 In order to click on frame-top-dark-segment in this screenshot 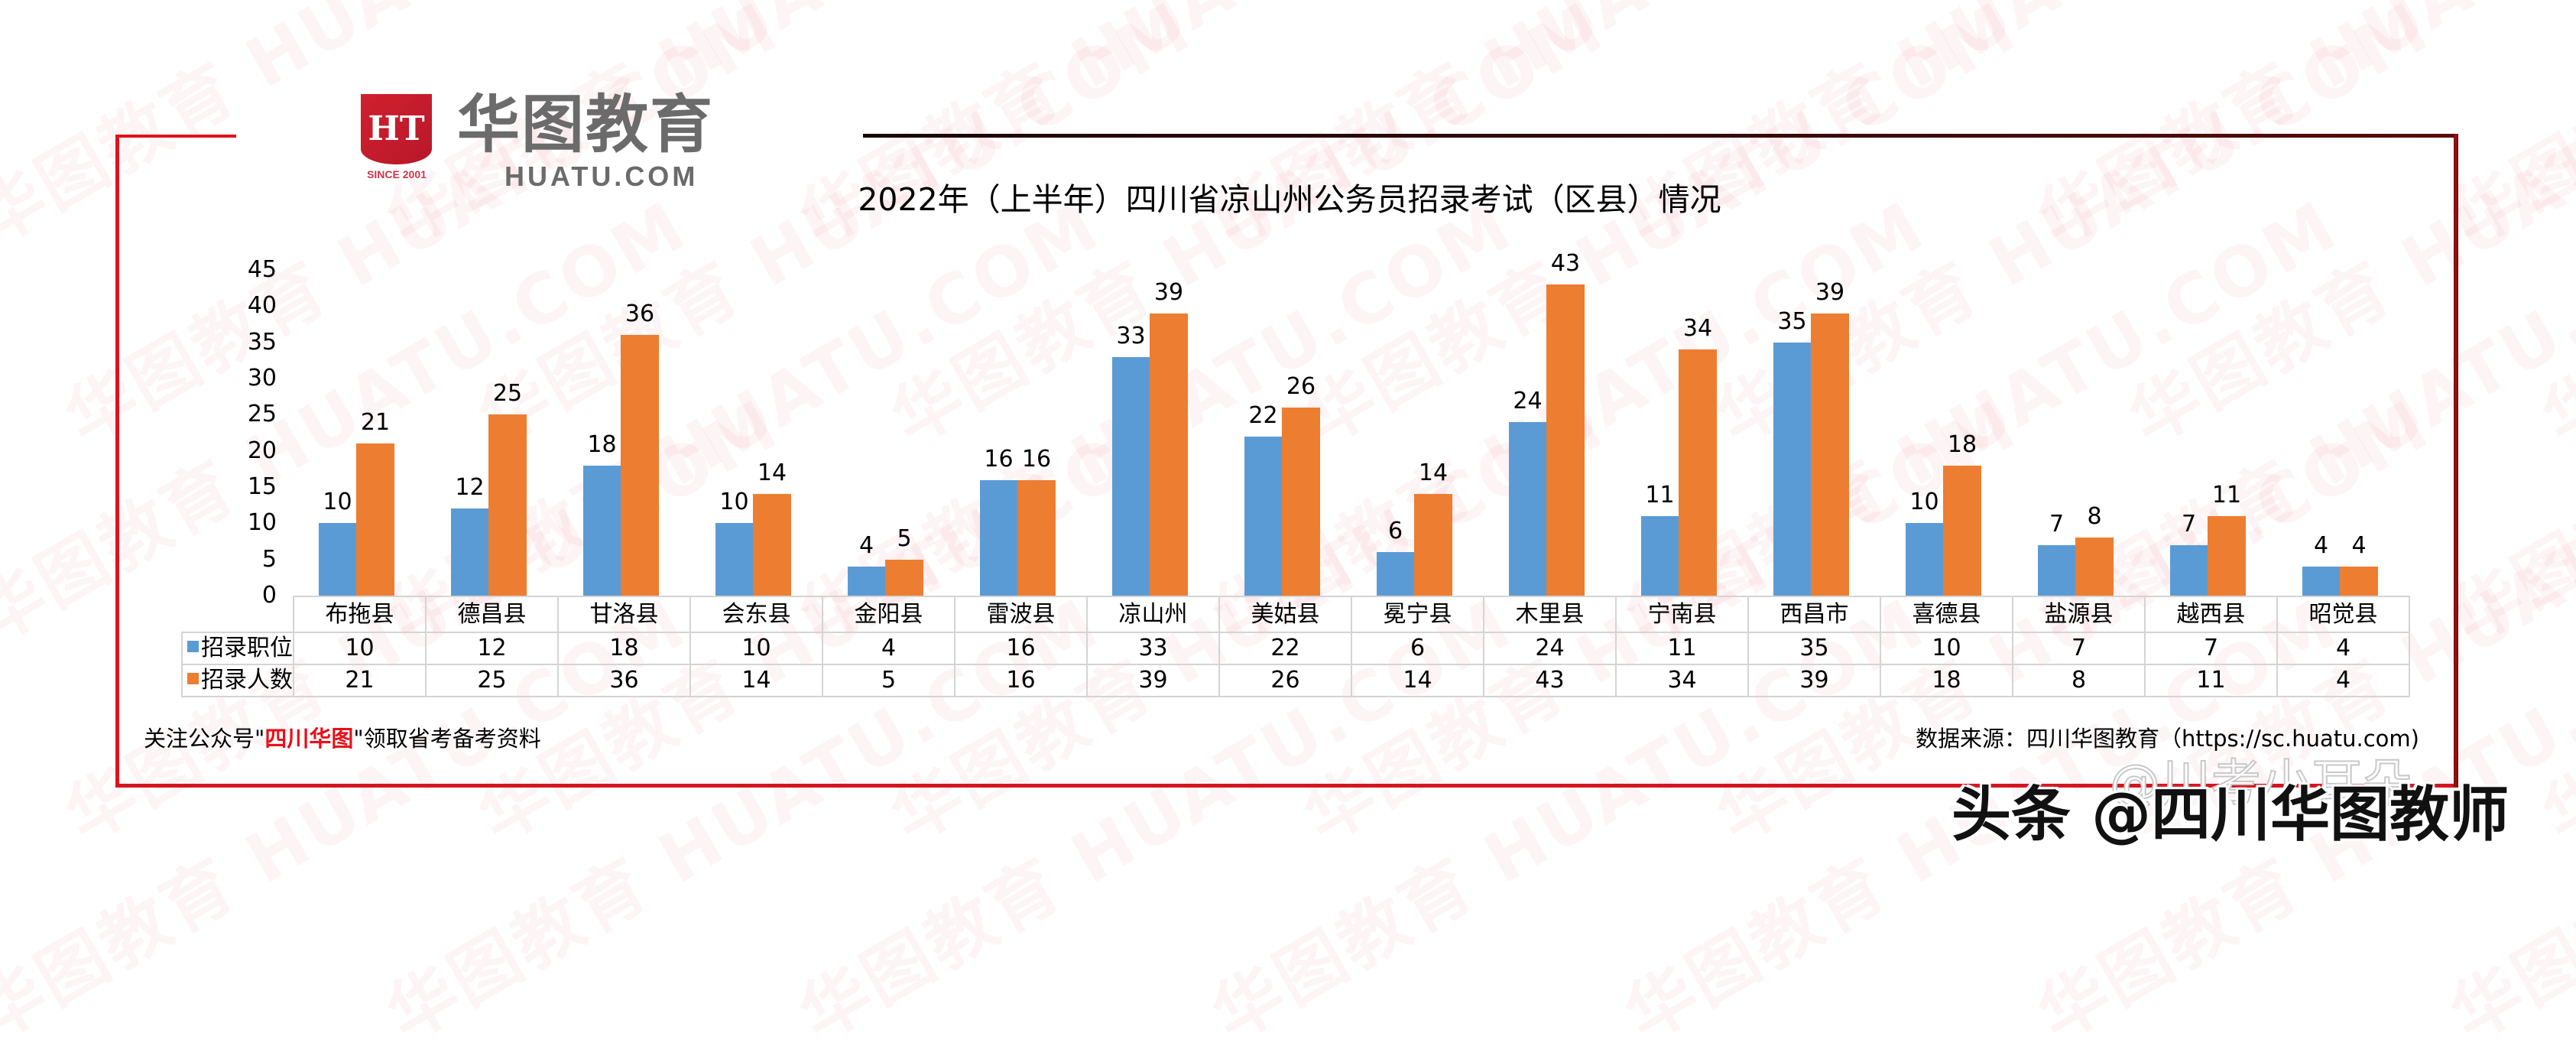, I will do `click(1661, 136)`.